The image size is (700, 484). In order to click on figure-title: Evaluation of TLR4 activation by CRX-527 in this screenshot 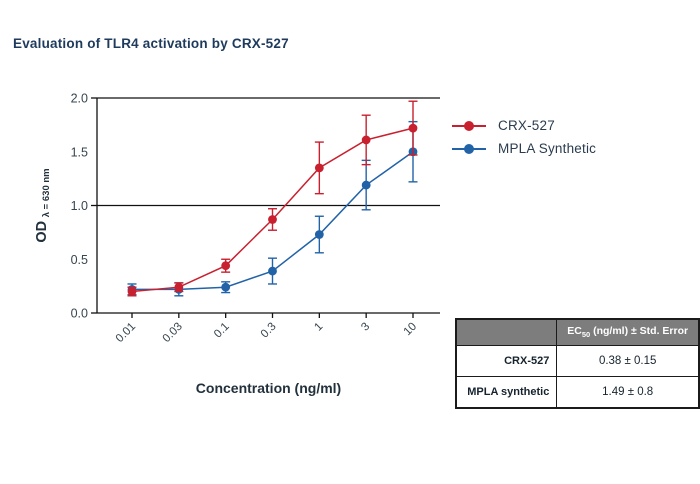, I will do `click(151, 43)`.